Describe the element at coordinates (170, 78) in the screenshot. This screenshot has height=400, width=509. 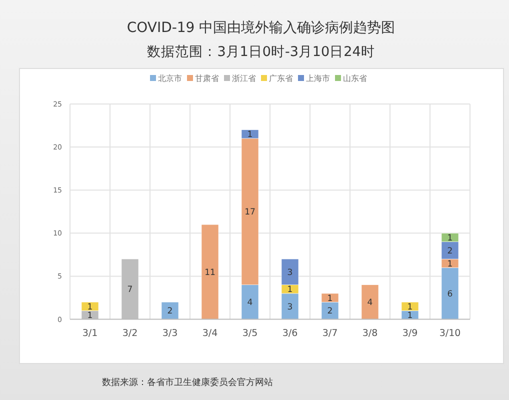
I see `legend-label: 北京市` at that location.